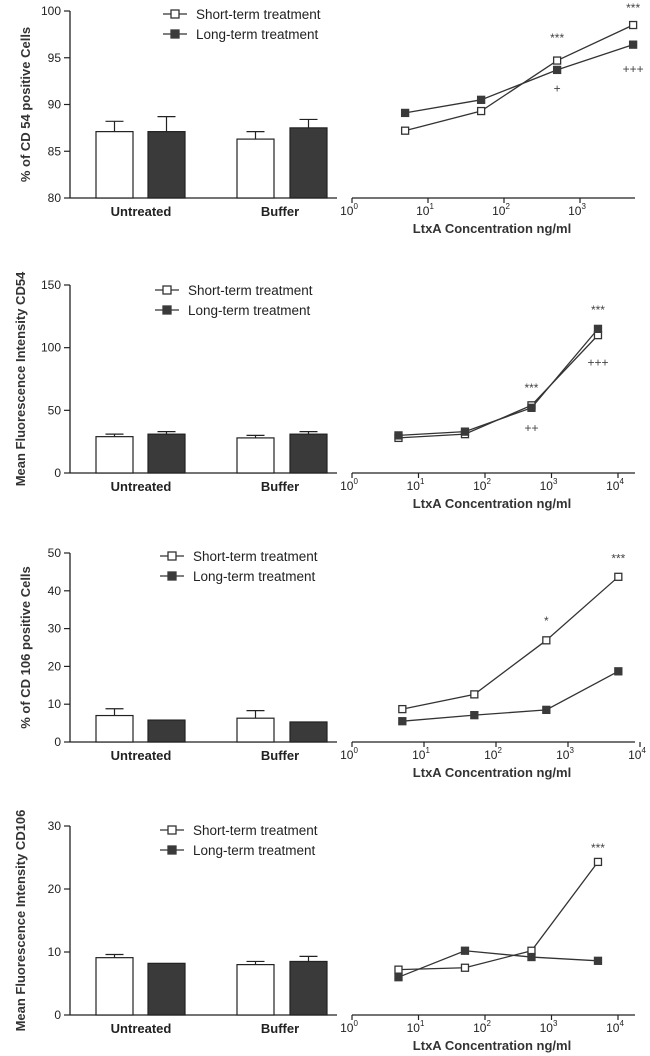  What do you see at coordinates (55, 198) in the screenshot?
I see `y-tick-label: 80` at bounding box center [55, 198].